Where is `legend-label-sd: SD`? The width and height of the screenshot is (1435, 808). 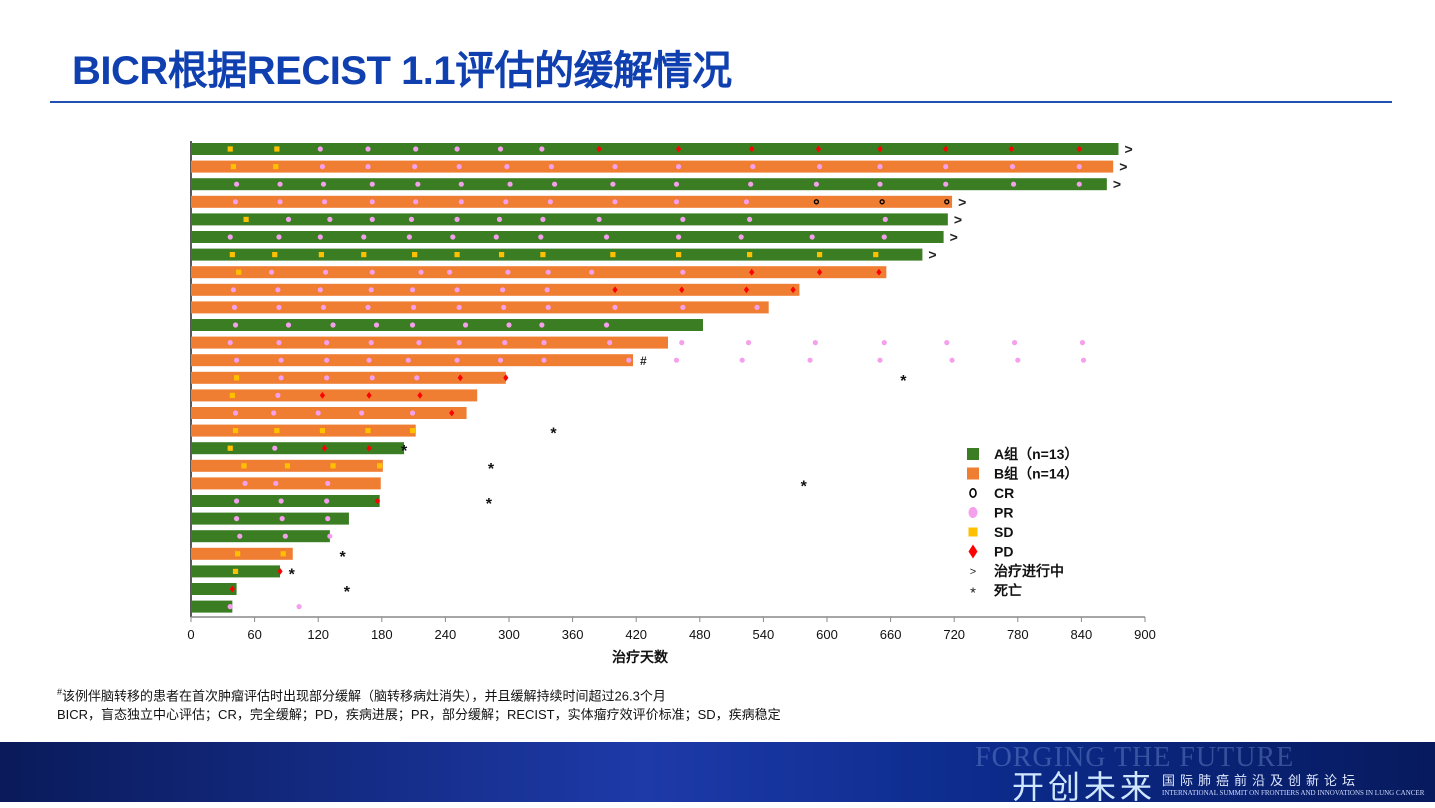 legend-label-sd: SD is located at coordinates (1003, 532).